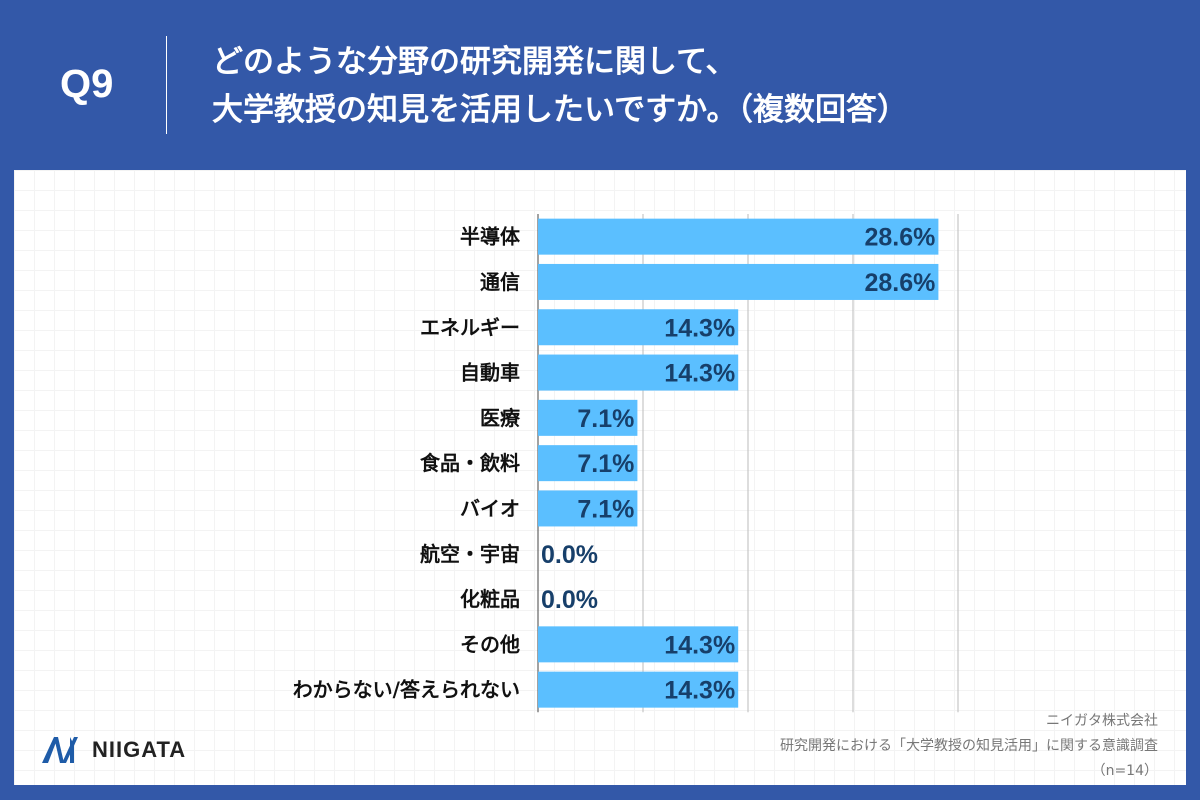 The image size is (1200, 800). Describe the element at coordinates (470, 554) in the screenshot. I see `category-label: 航空・宇宙` at that location.